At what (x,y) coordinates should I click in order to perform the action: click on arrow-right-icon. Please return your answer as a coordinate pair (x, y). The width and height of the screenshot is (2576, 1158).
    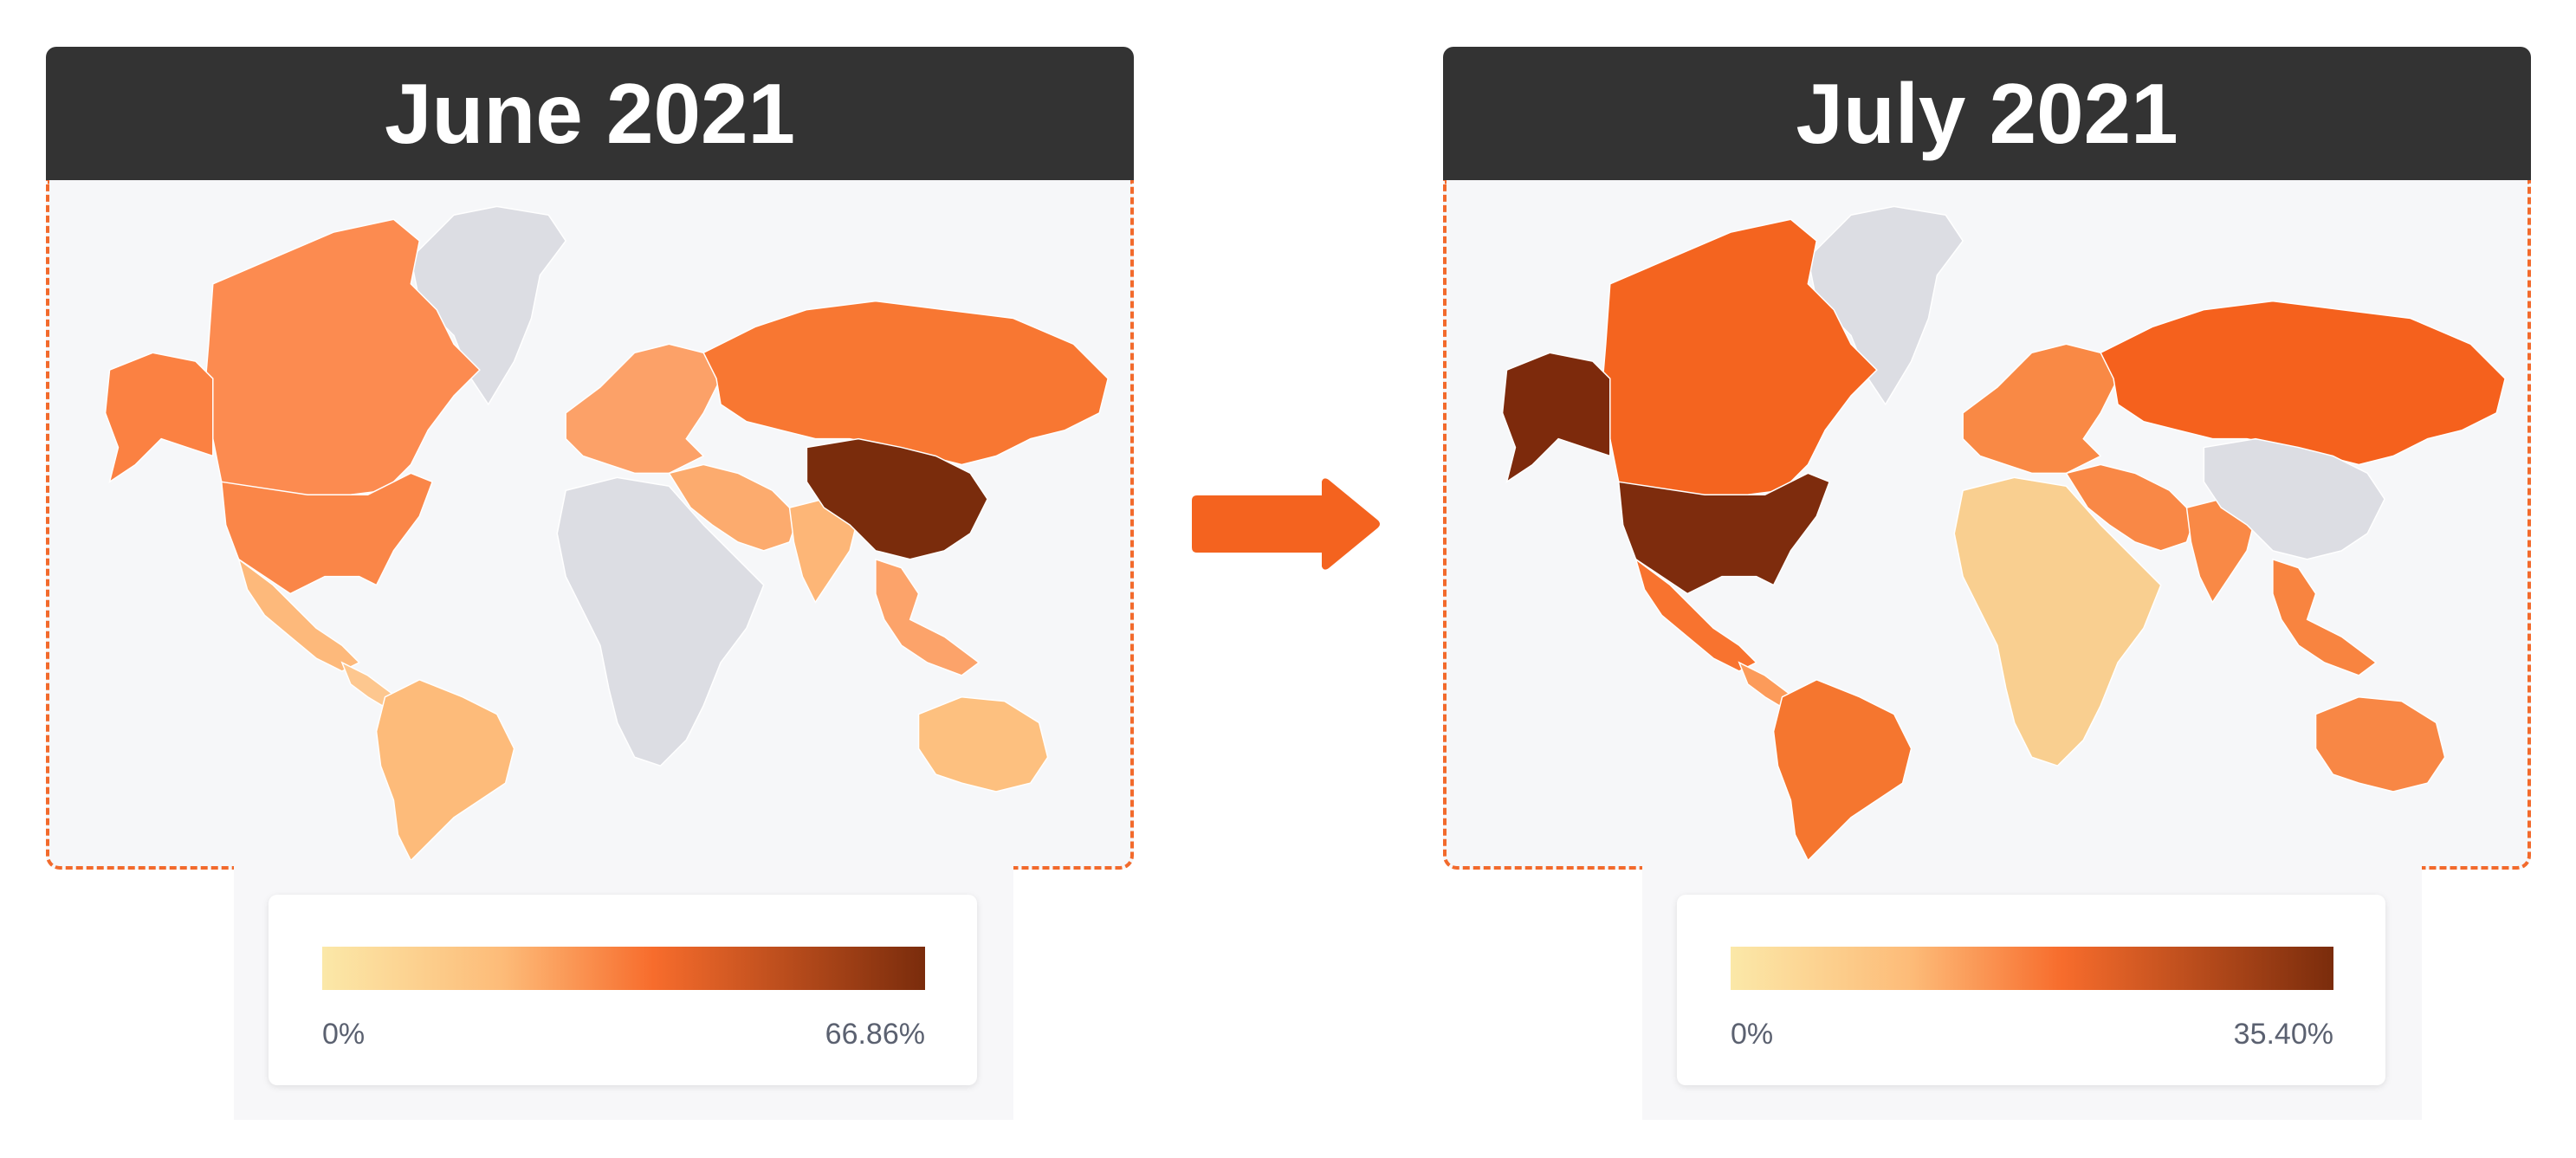
    Looking at the image, I should click on (1286, 524).